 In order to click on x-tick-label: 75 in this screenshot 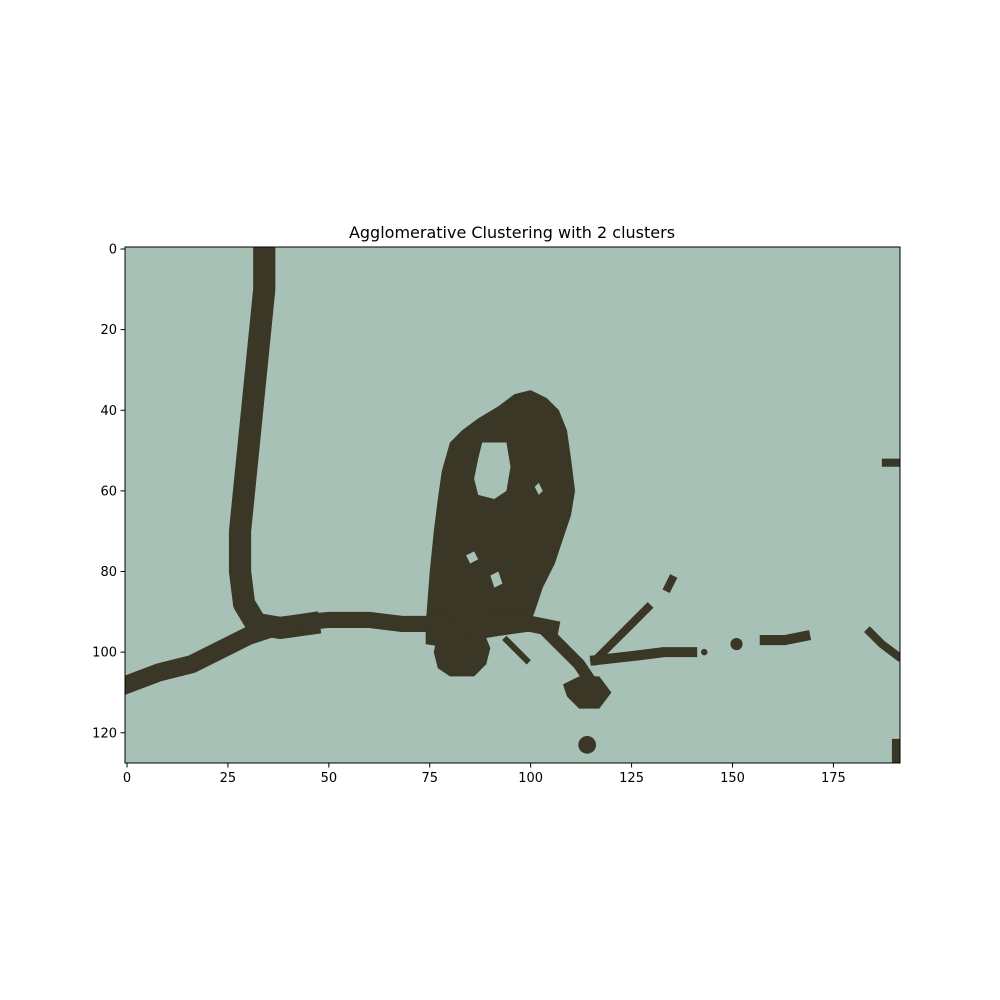, I will do `click(429, 778)`.